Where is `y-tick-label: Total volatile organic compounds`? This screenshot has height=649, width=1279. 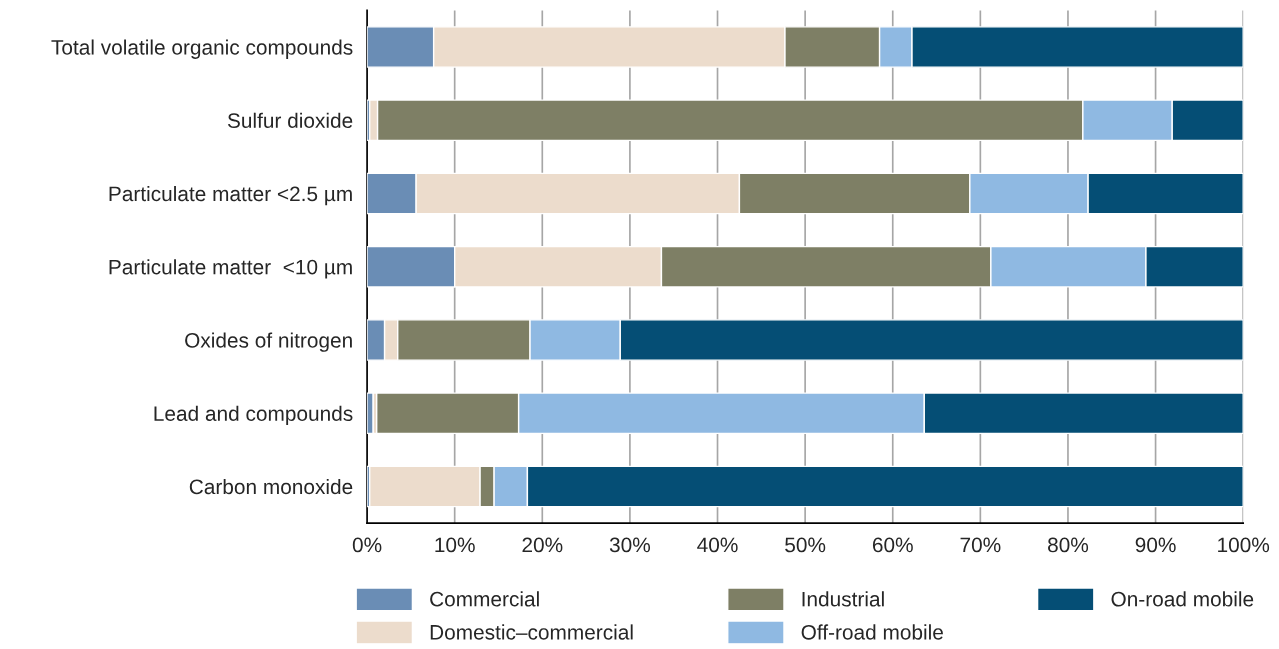
y-tick-label: Total volatile organic compounds is located at coordinates (202, 49).